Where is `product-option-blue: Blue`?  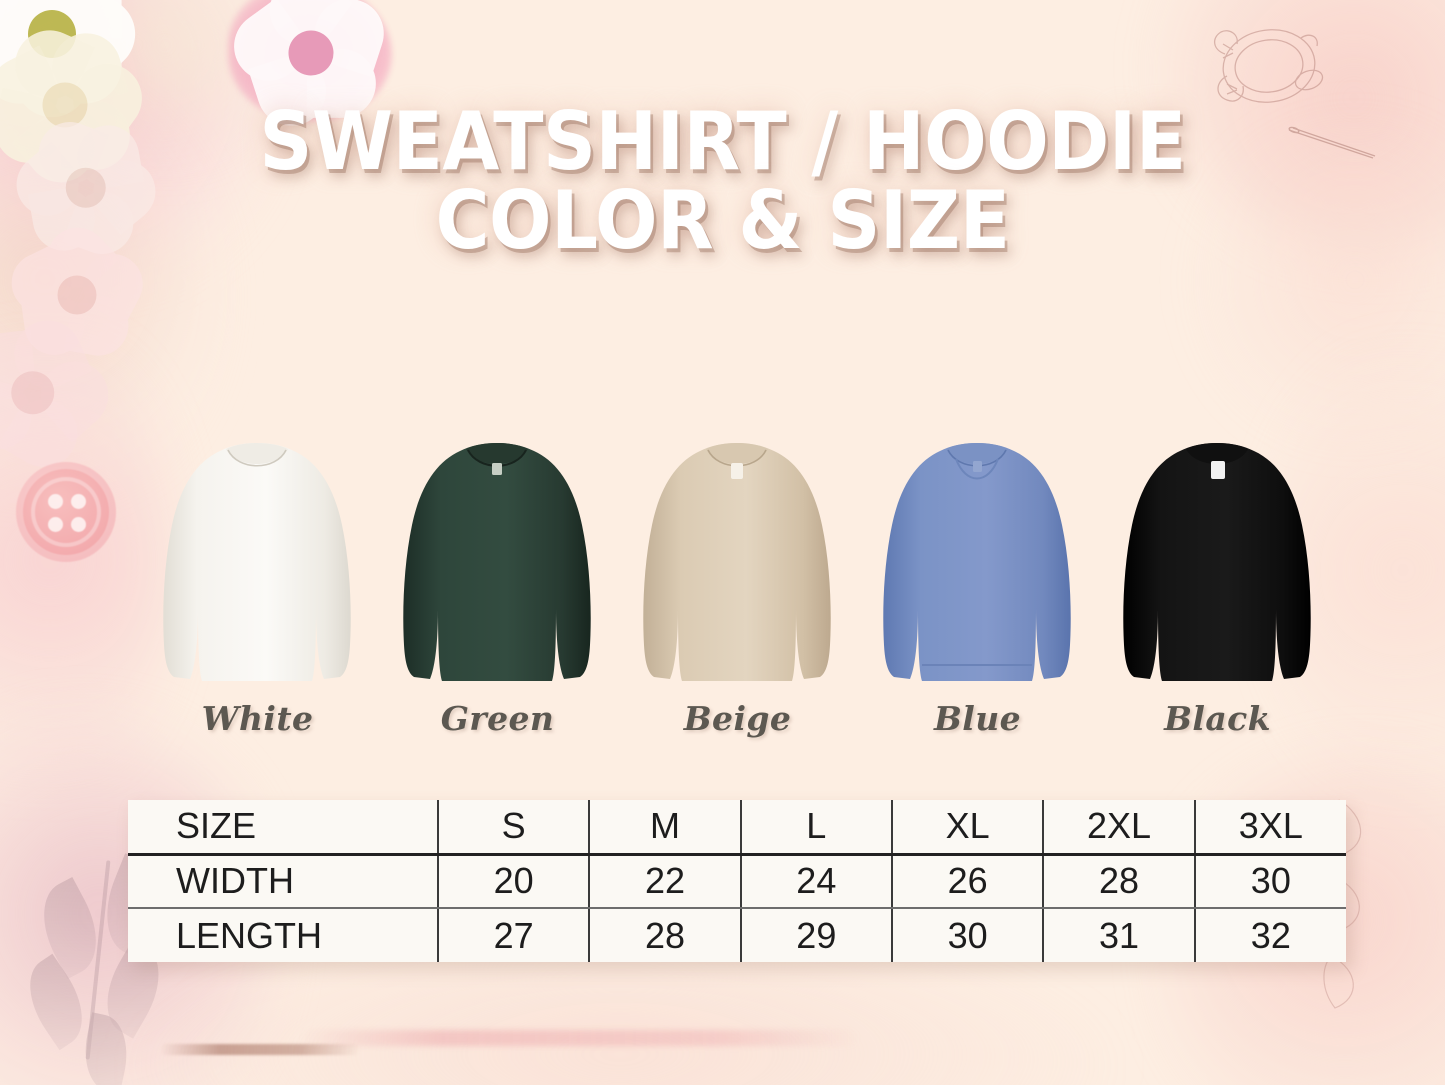 product-option-blue: Blue is located at coordinates (977, 583).